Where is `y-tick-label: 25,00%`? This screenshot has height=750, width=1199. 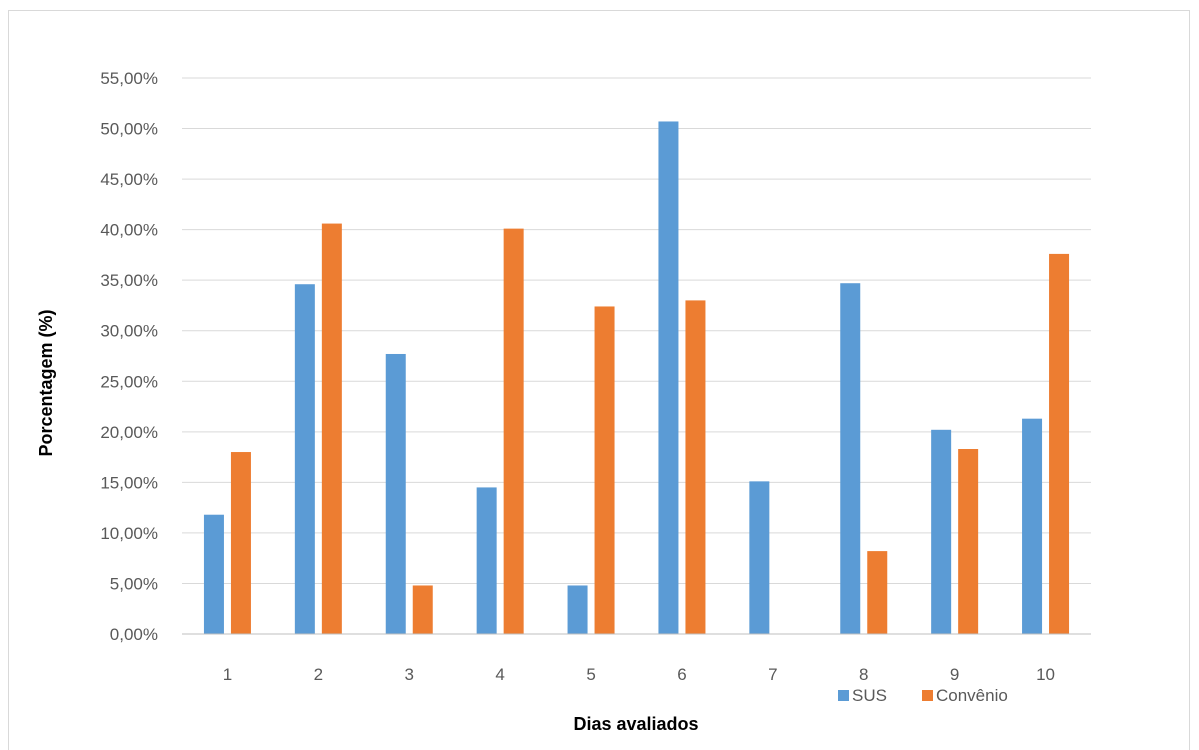
y-tick-label: 25,00% is located at coordinates (129, 381).